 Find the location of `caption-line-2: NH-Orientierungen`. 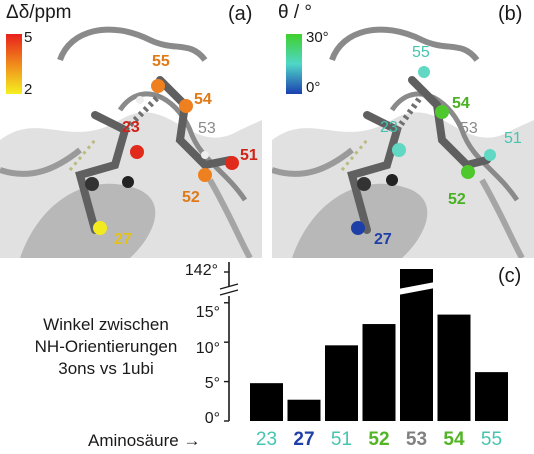

caption-line-2: NH-Orientierungen is located at coordinates (106, 346).